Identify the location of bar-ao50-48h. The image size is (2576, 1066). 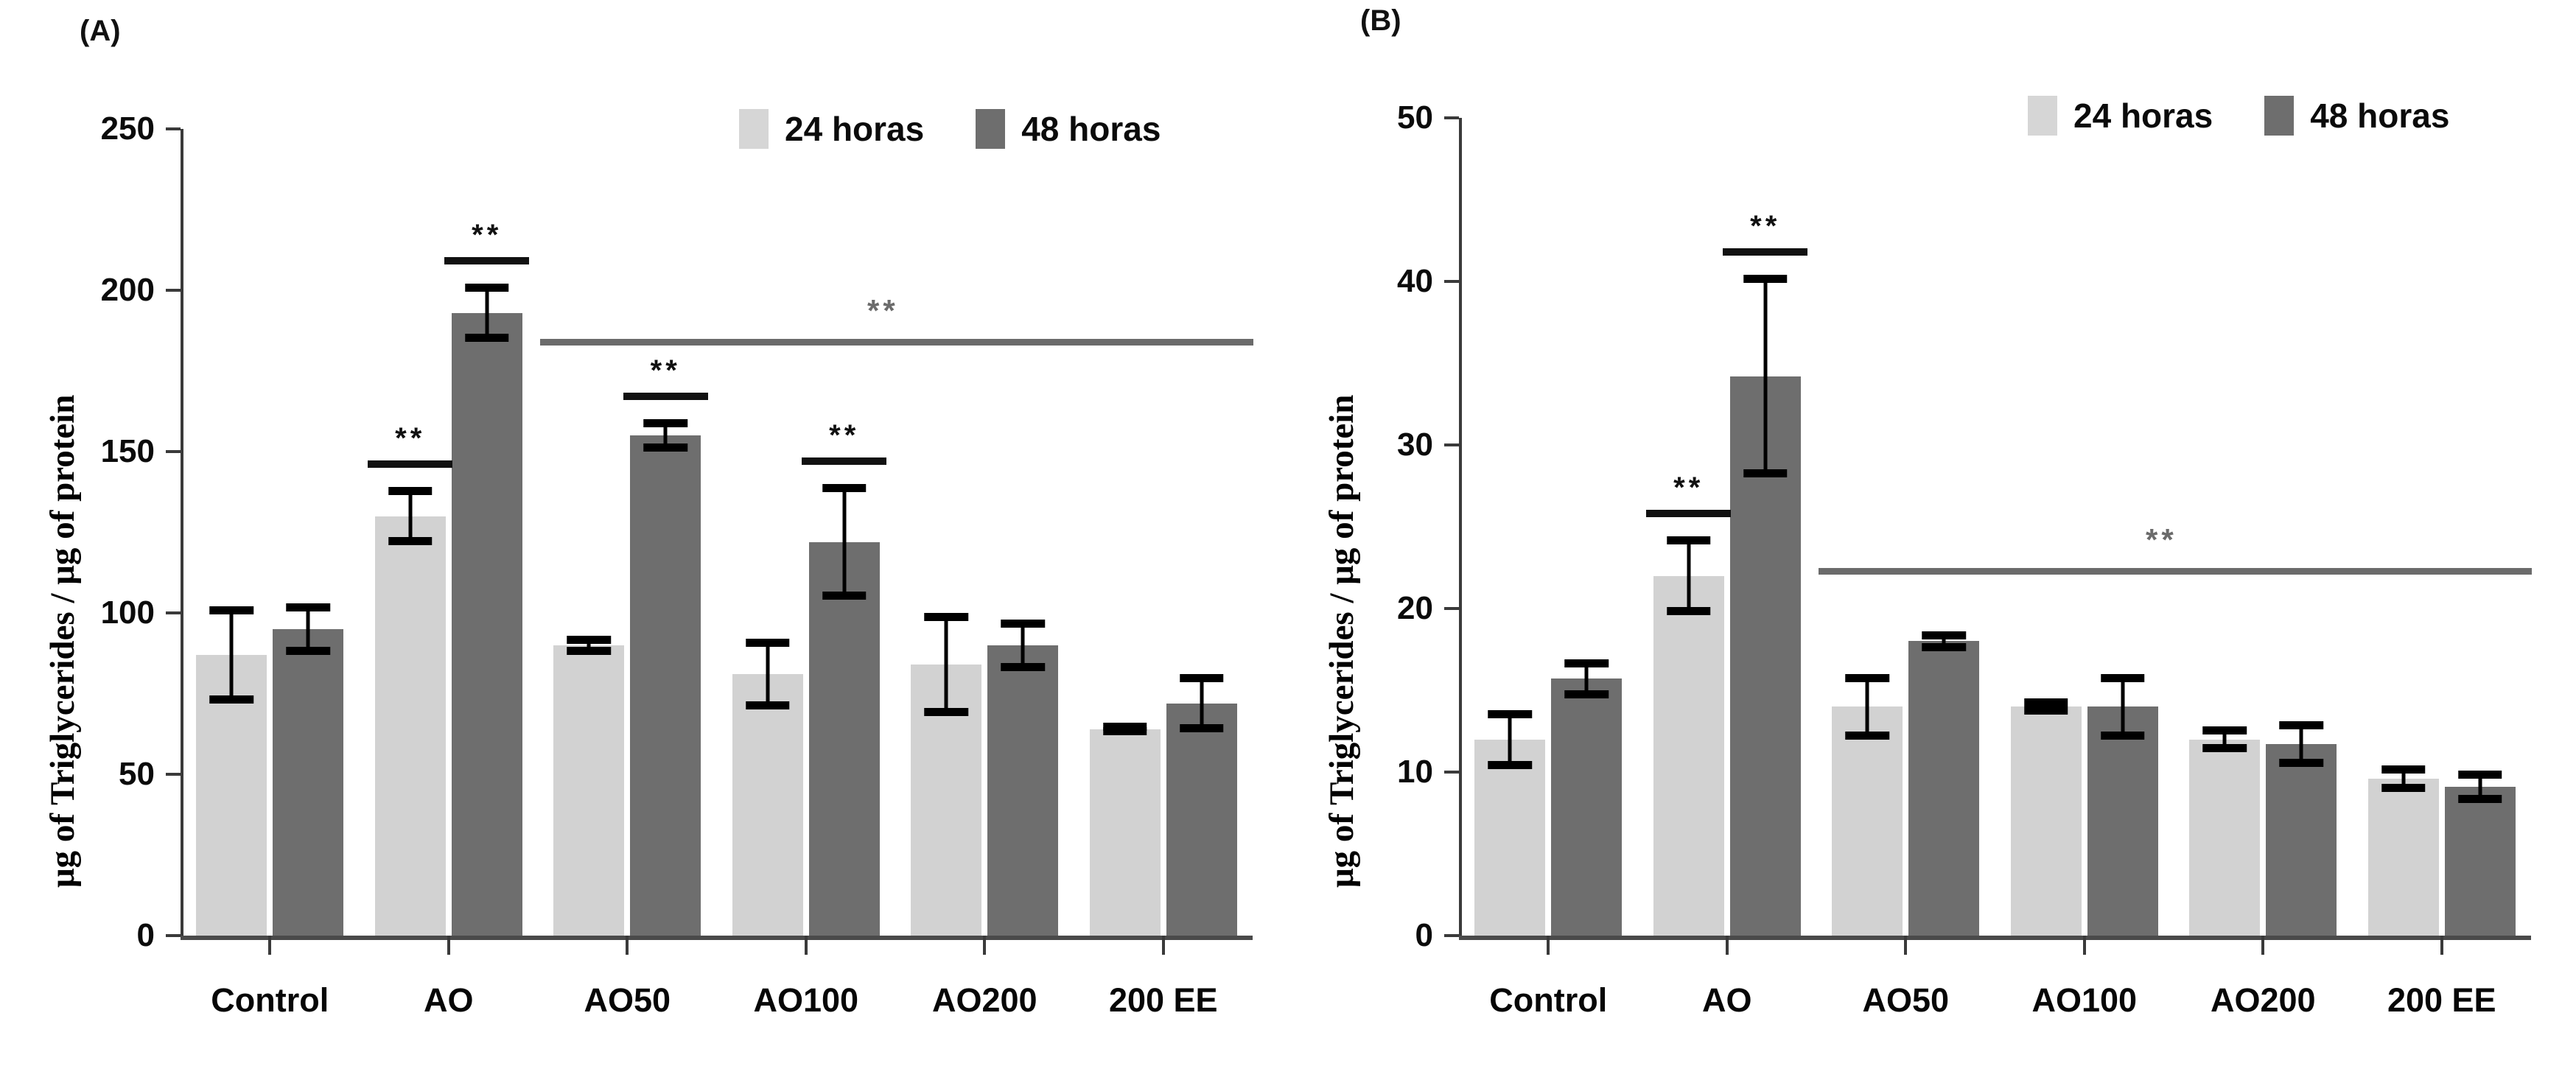
(1944, 788).